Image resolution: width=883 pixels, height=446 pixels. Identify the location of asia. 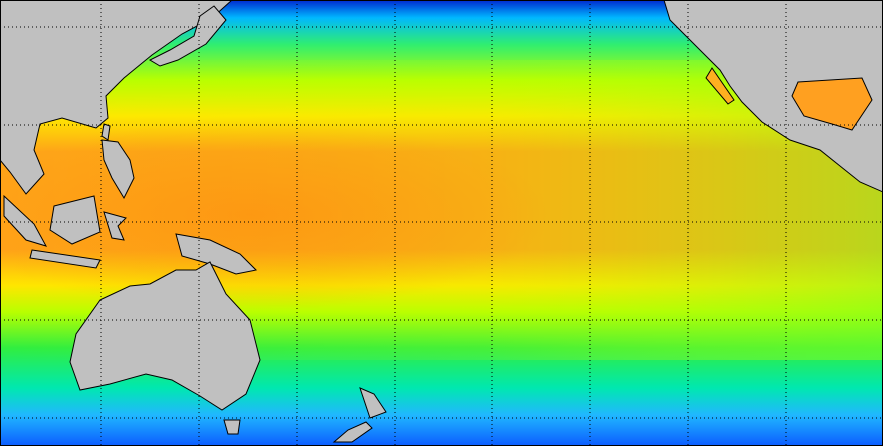
(116, 97).